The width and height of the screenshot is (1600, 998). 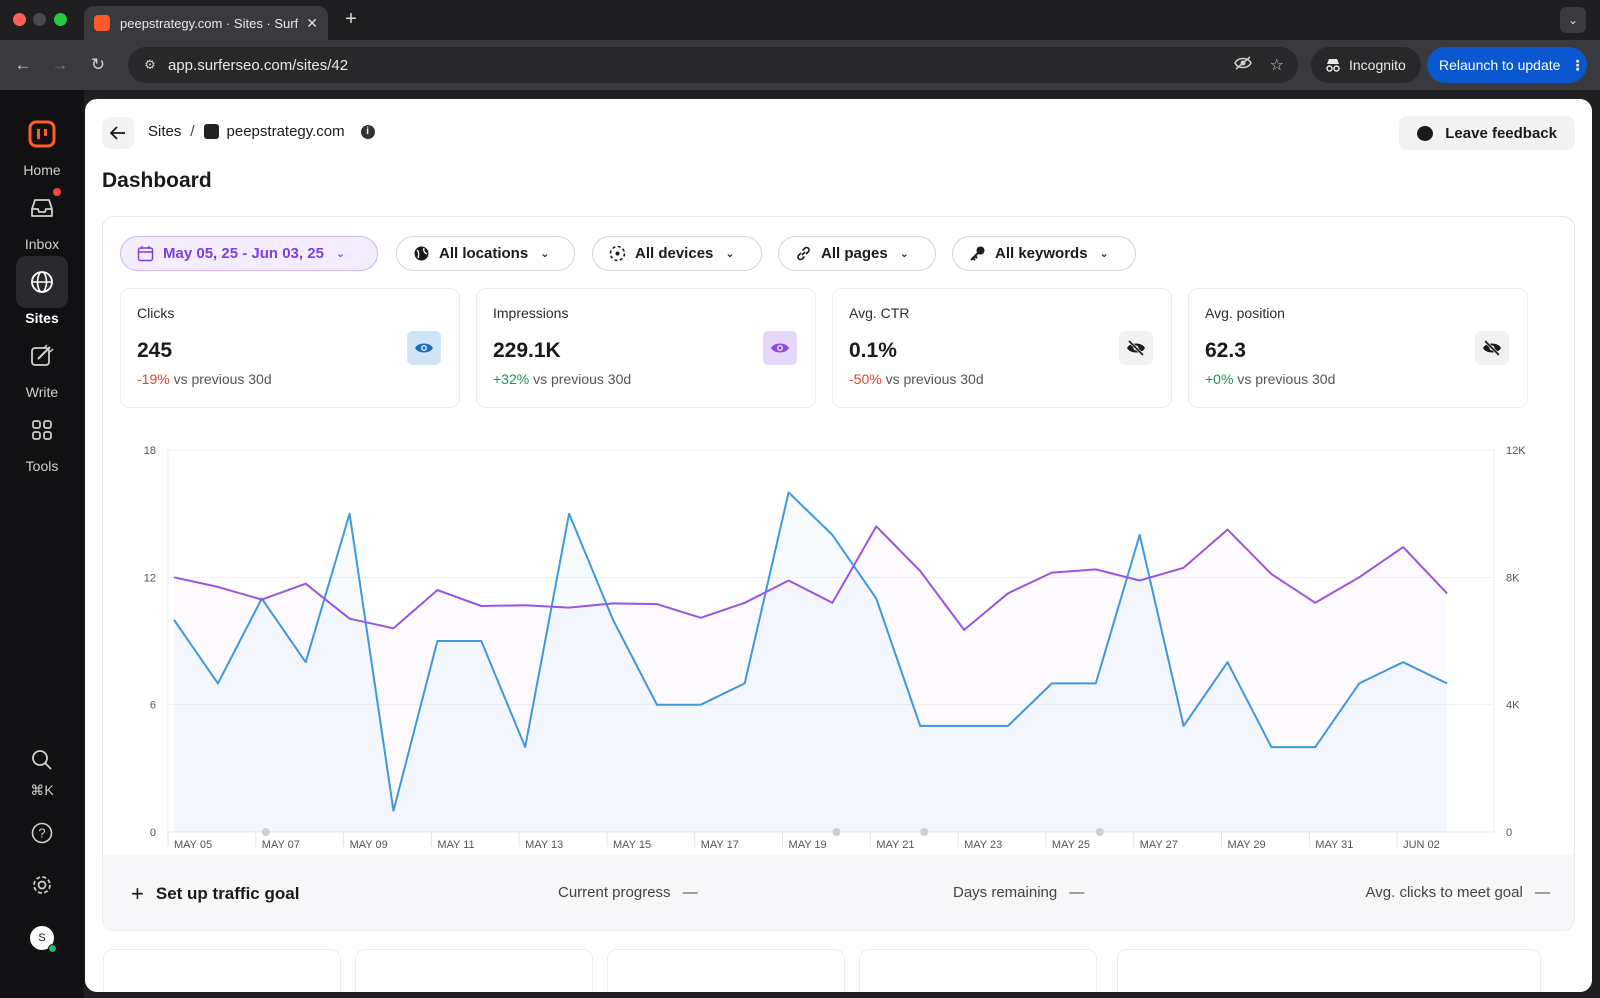 What do you see at coordinates (803, 253) in the screenshot?
I see `link-icon` at bounding box center [803, 253].